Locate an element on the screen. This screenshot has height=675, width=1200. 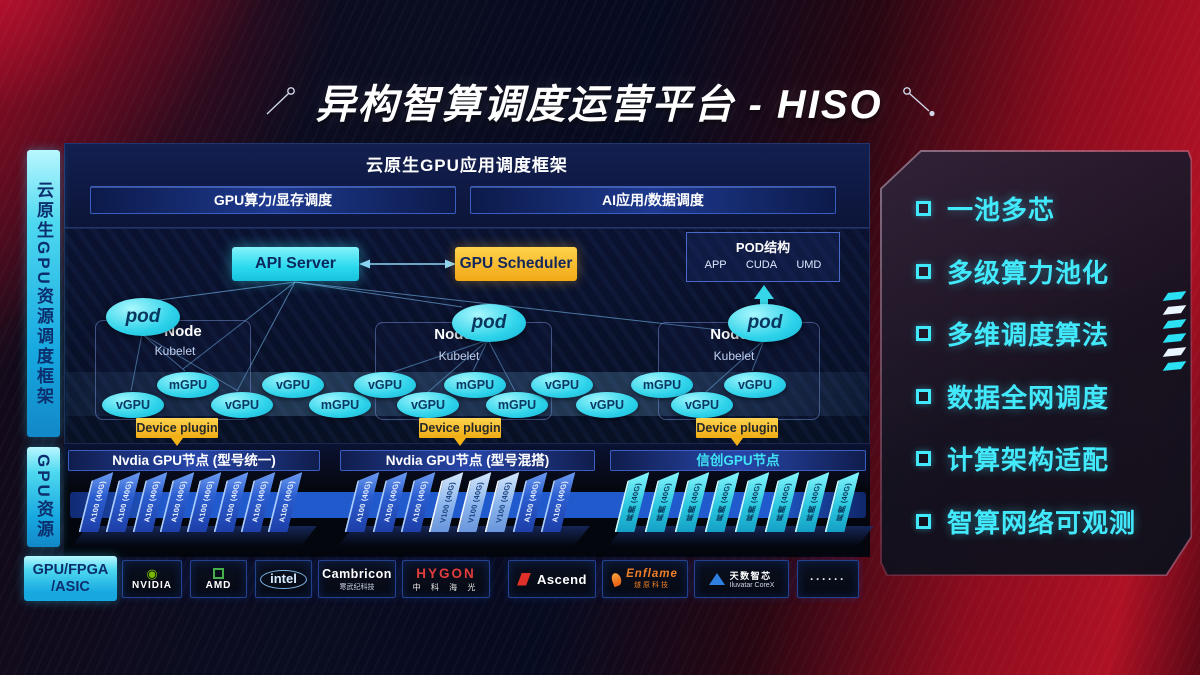
feature-label: 一池多芯 is located at coordinates (1001, 210).